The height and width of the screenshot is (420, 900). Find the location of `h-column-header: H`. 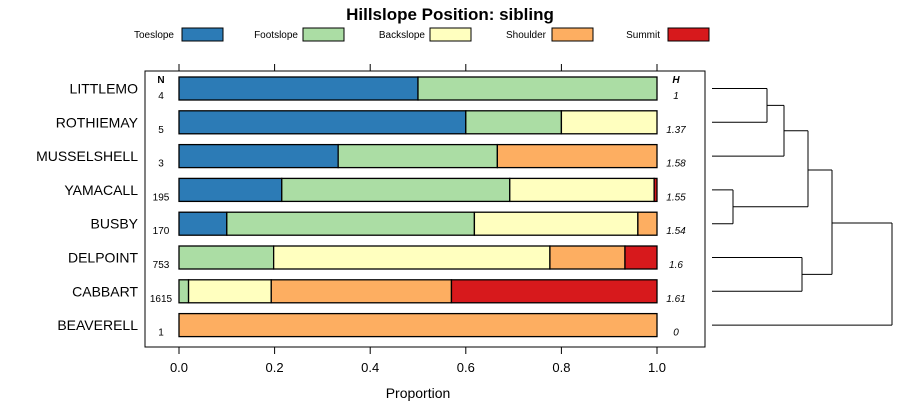

h-column-header: H is located at coordinates (676, 80).